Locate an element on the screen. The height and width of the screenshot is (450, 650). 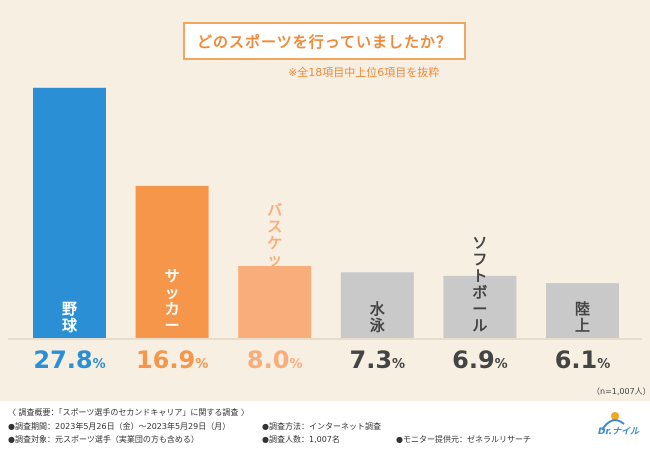
survey-count: ●調査人数：1,007名 is located at coordinates (301, 439).